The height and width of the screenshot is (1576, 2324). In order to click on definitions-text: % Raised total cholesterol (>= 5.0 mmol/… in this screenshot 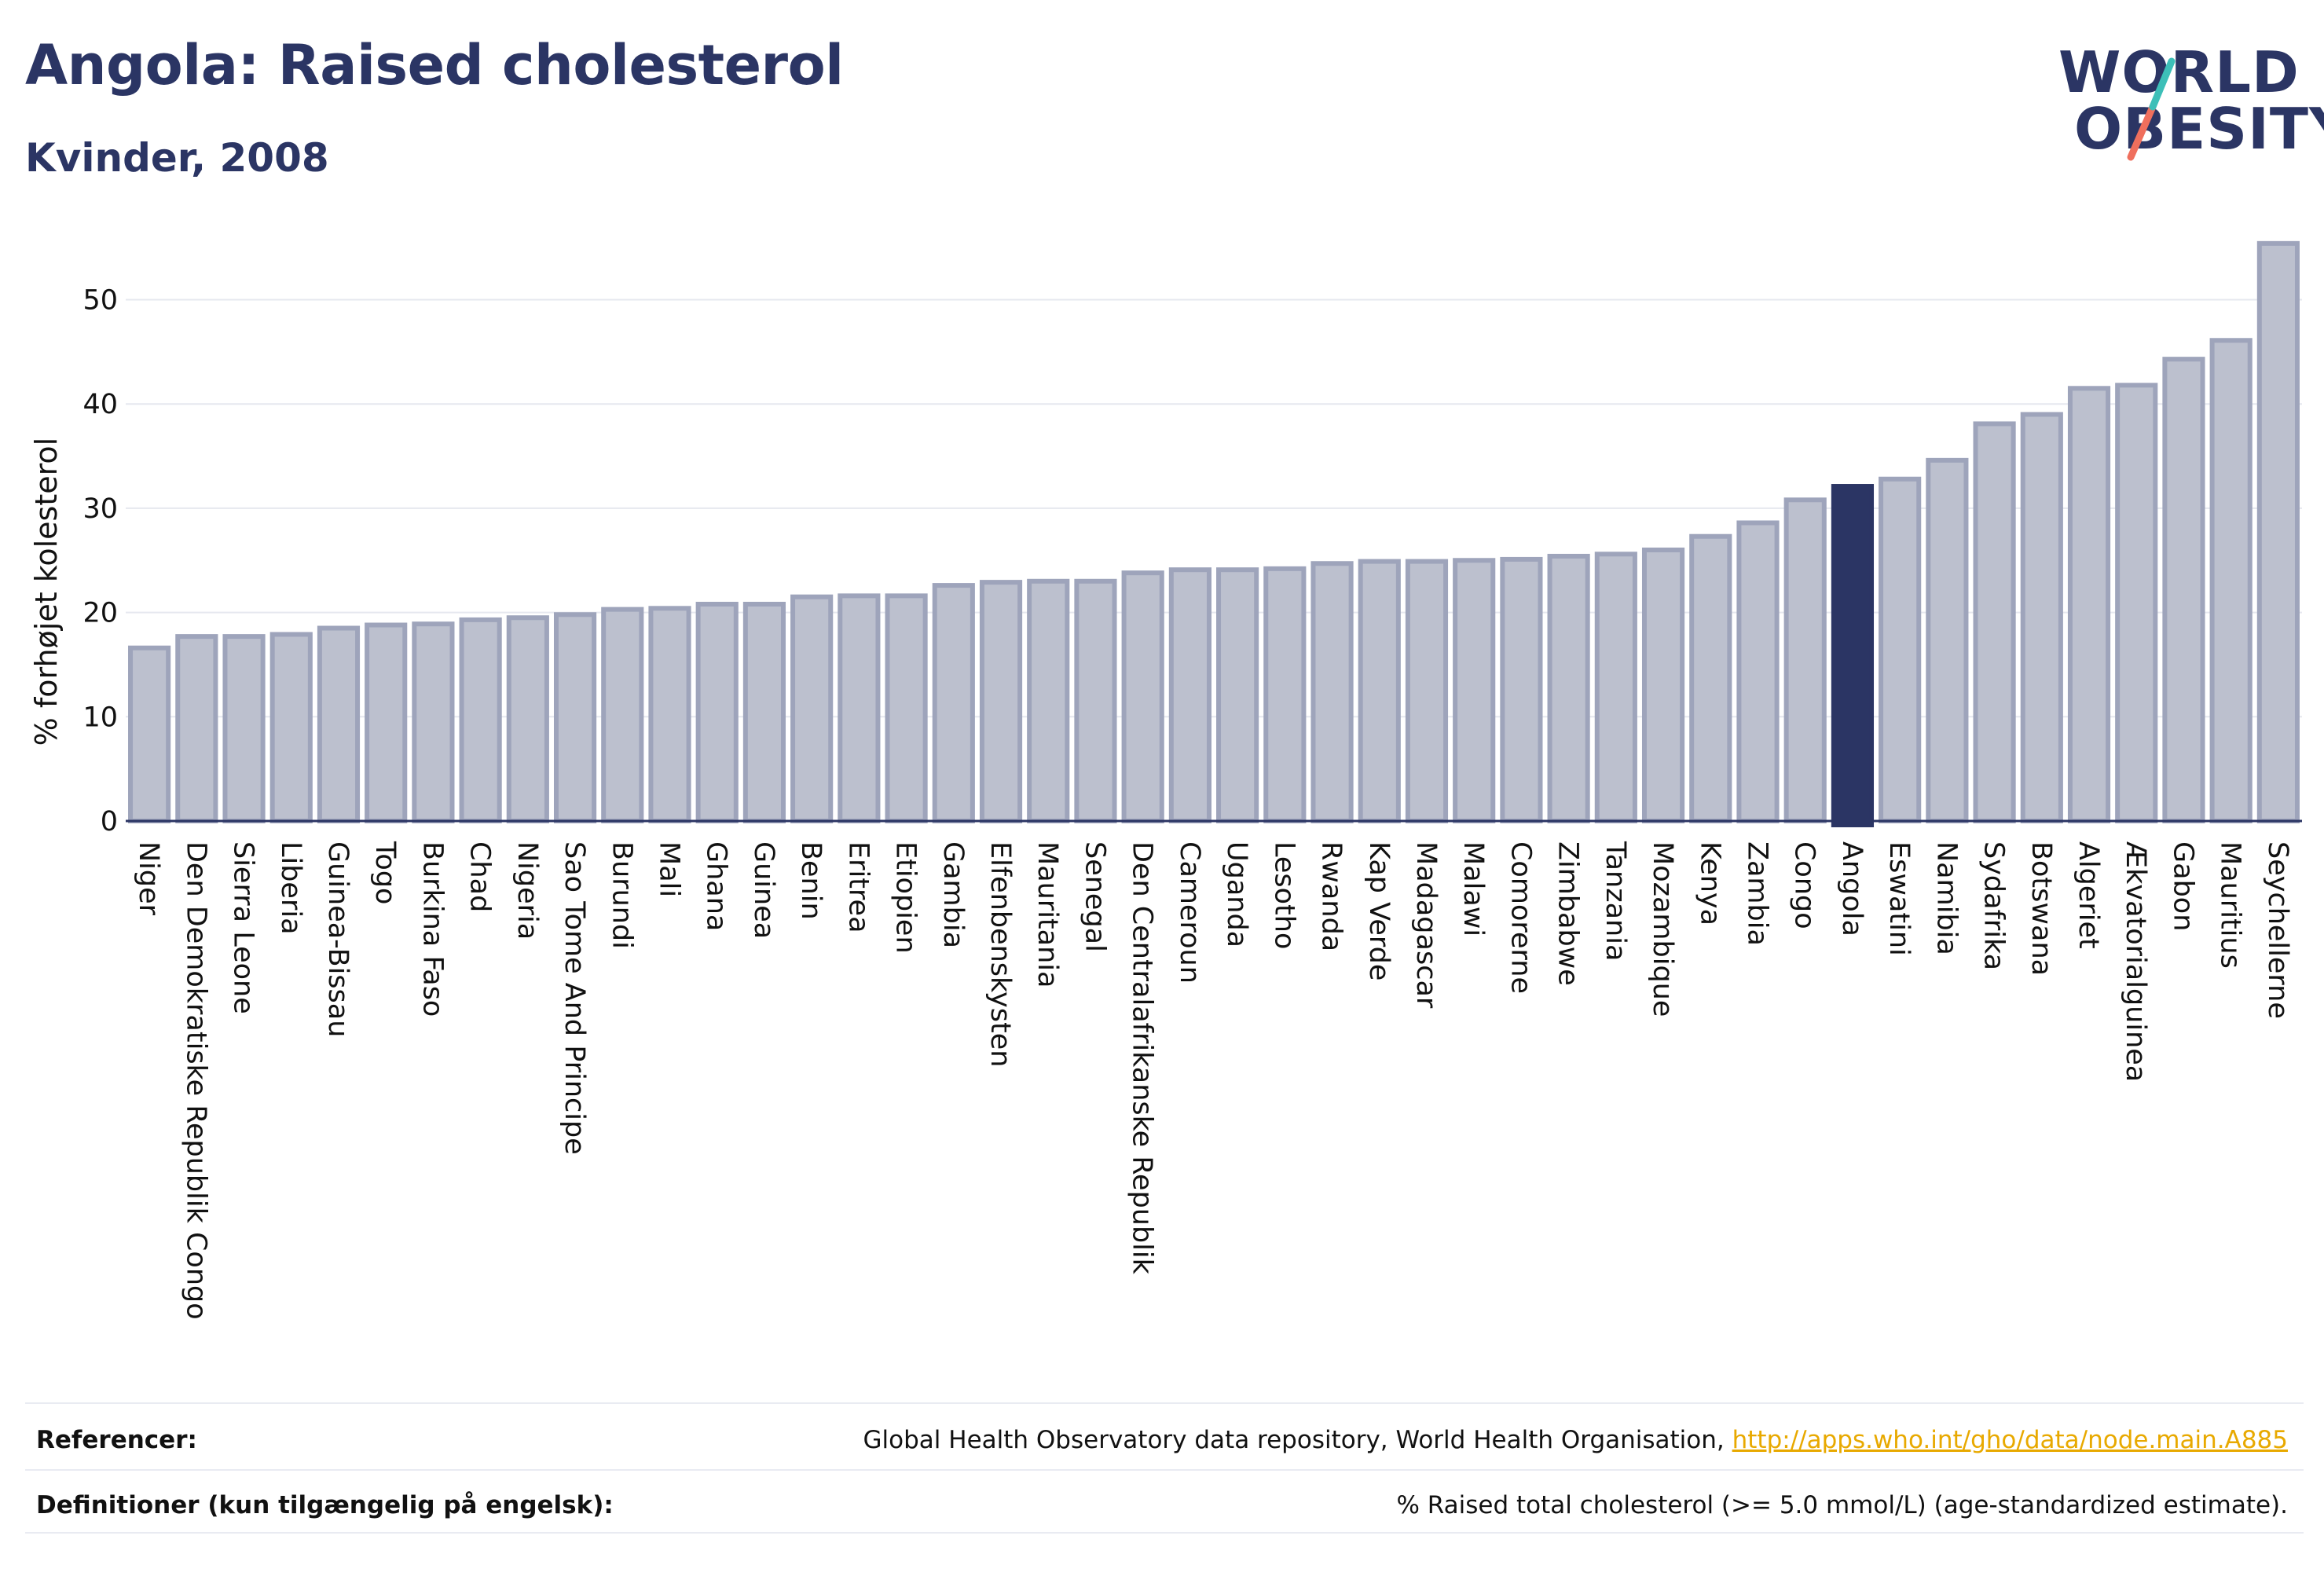, I will do `click(1842, 1505)`.